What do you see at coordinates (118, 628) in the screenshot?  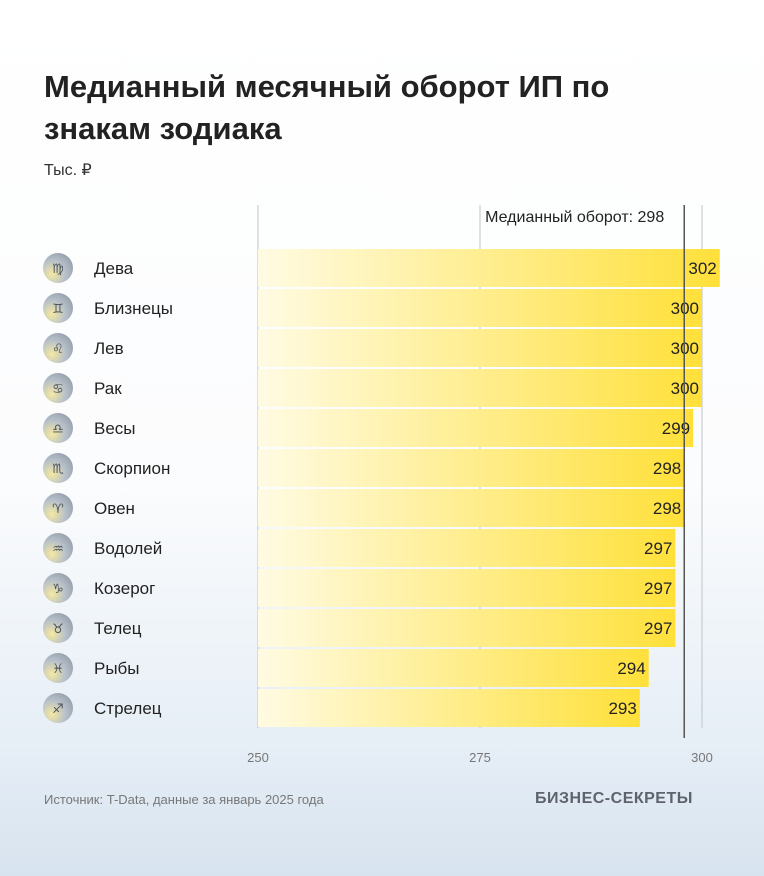 I see `category-label: Телец` at bounding box center [118, 628].